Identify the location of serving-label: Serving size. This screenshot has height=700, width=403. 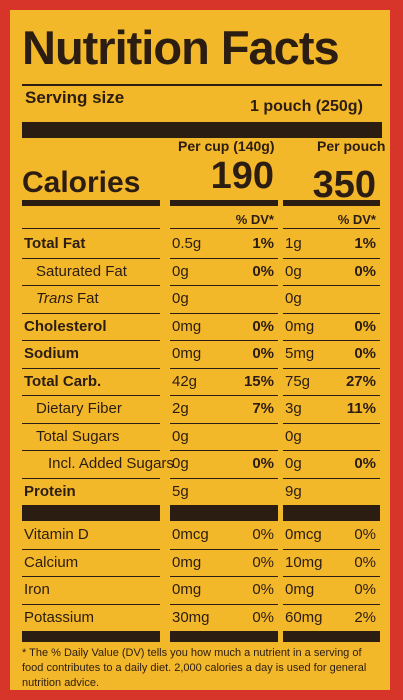
(75, 97).